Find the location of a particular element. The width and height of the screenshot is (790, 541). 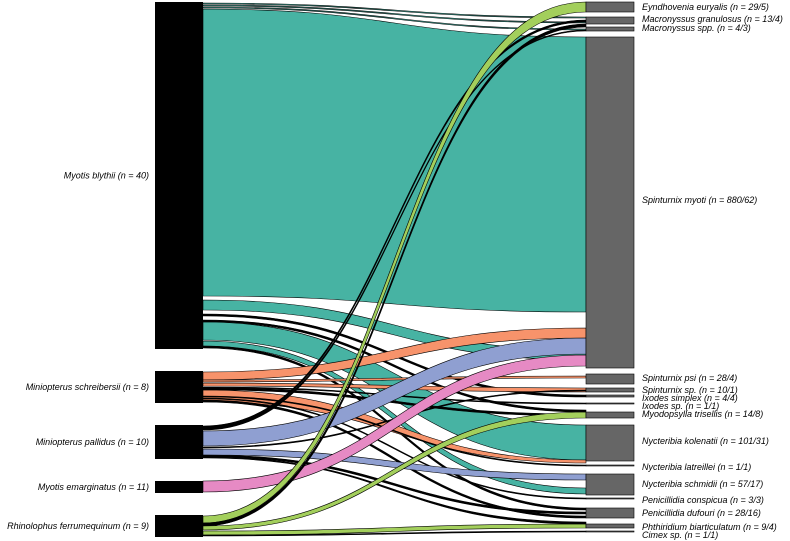

parasite-label-ssp: Spinturnix sp. (n = 10/1) is located at coordinates (690, 390).